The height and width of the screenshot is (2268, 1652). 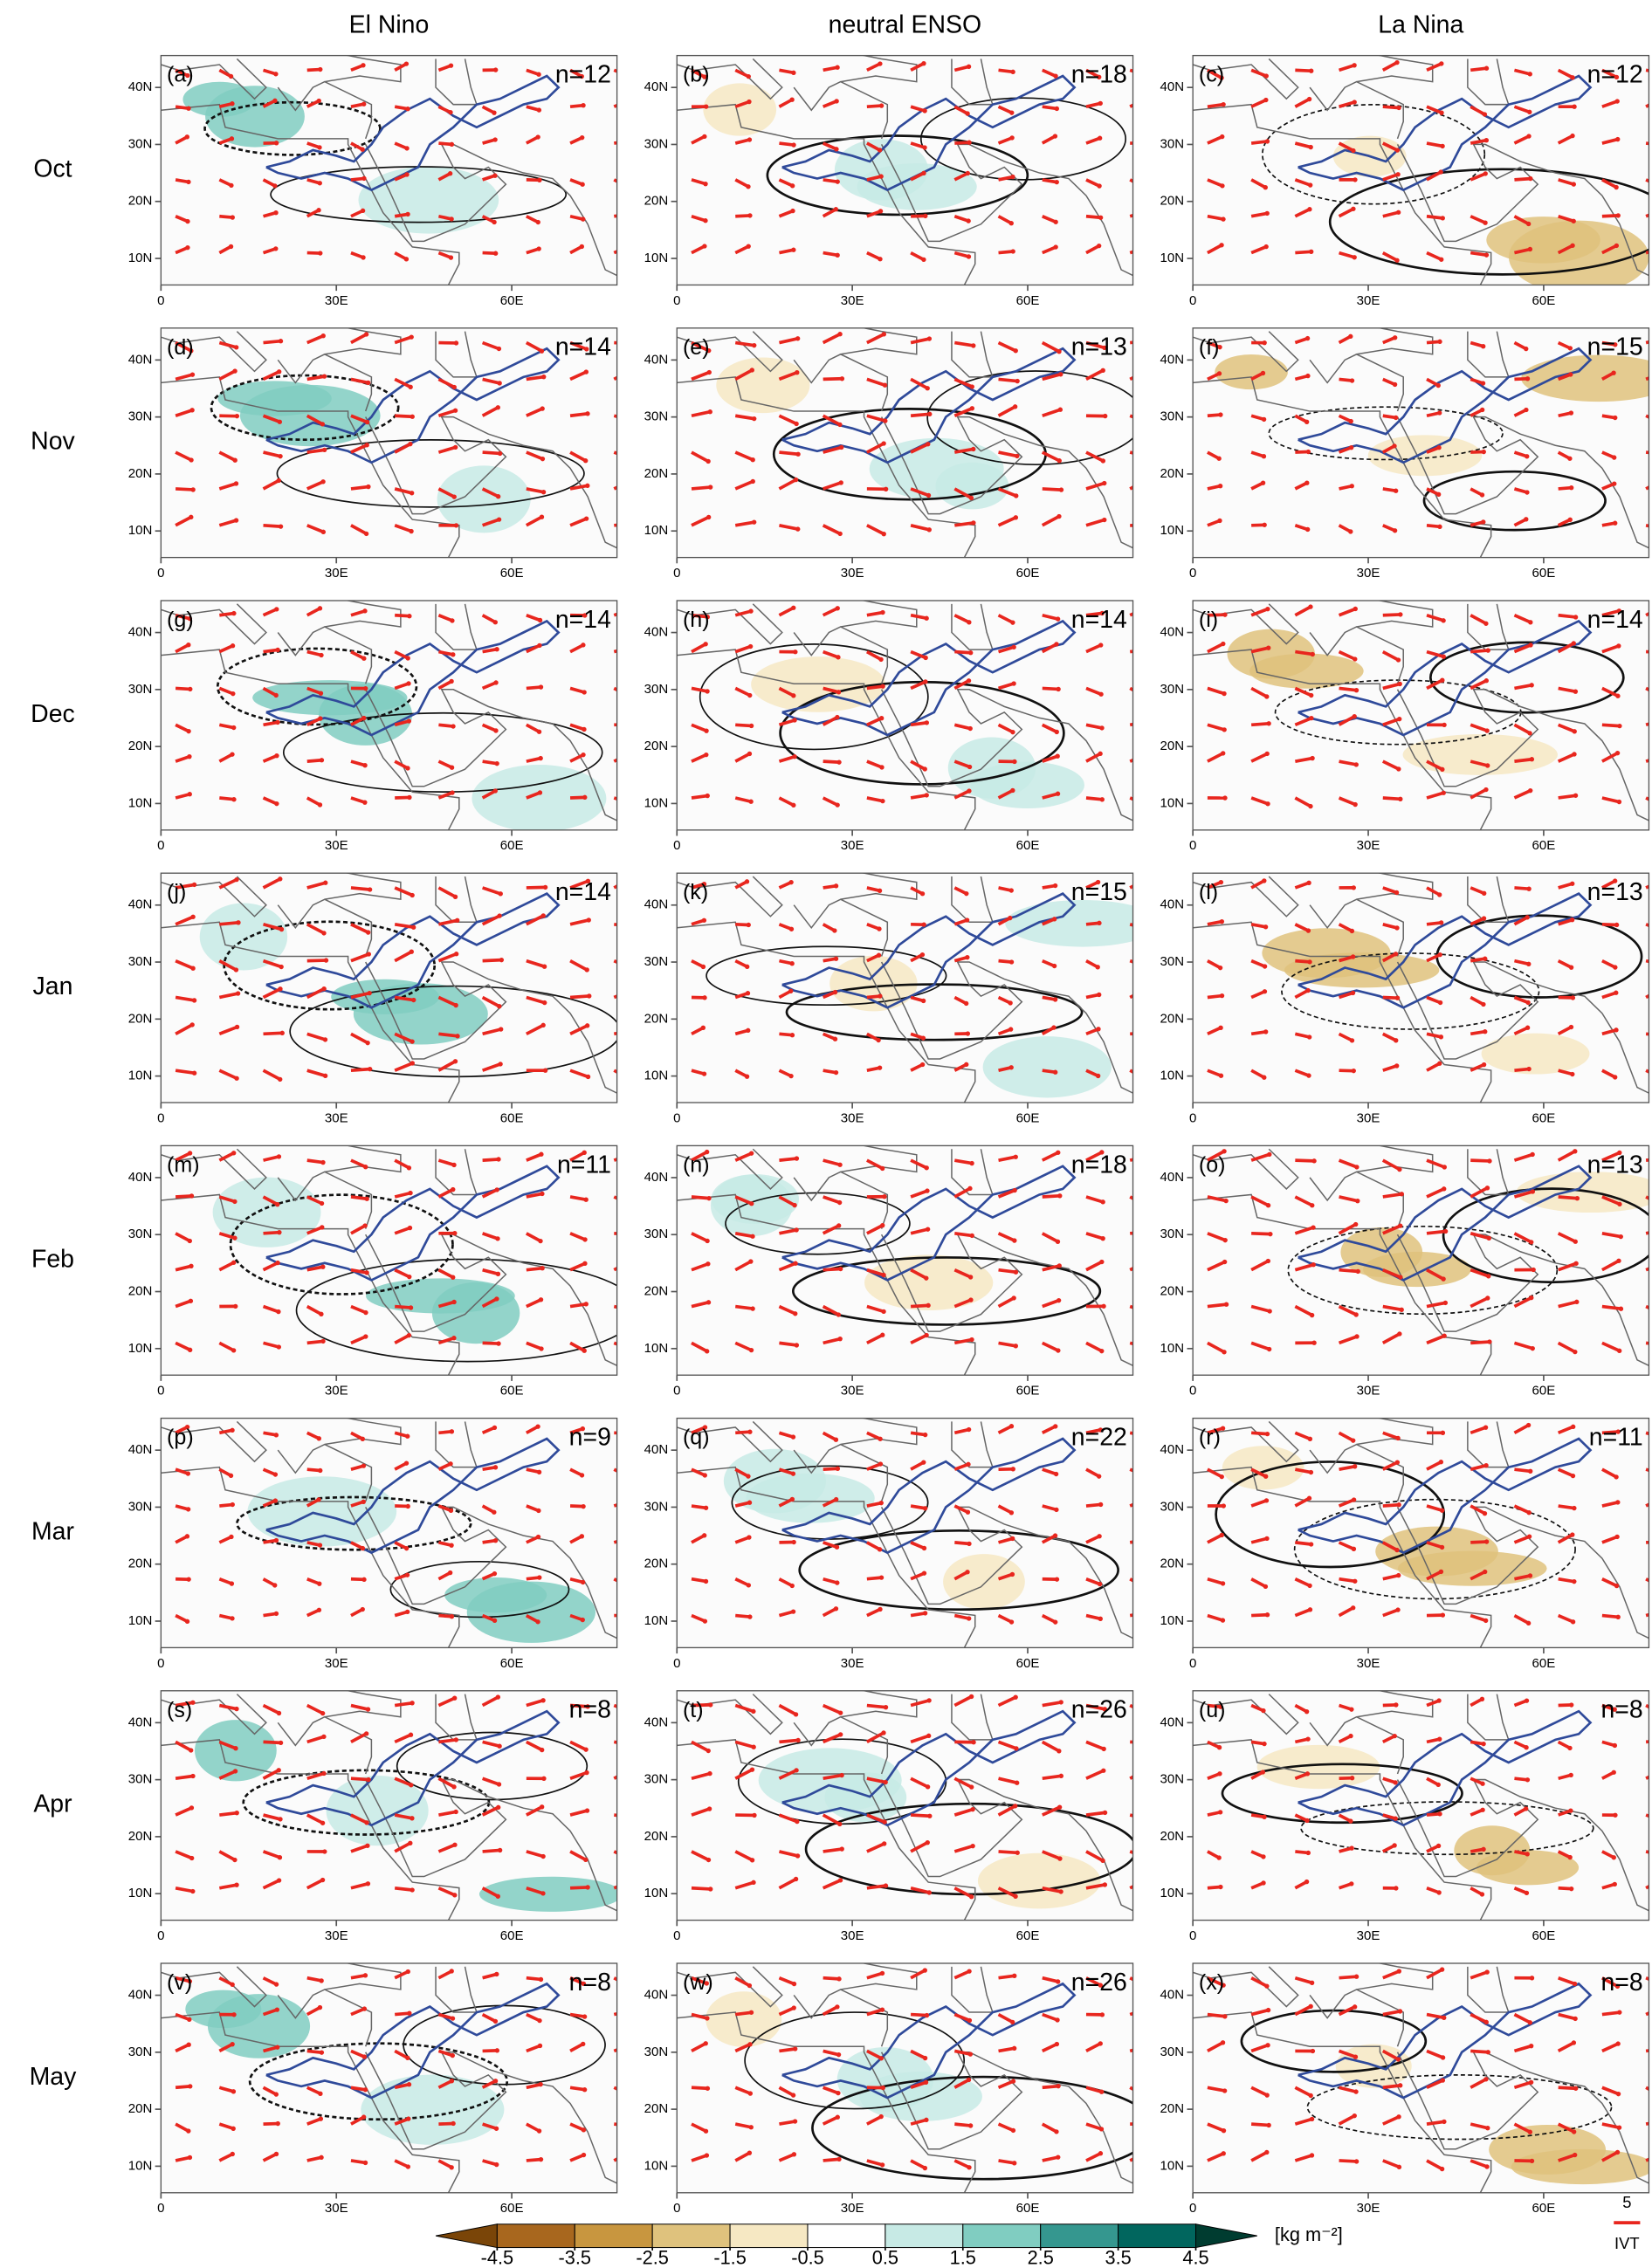 I want to click on lat-tick-label: 10N, so click(x=1172, y=1076).